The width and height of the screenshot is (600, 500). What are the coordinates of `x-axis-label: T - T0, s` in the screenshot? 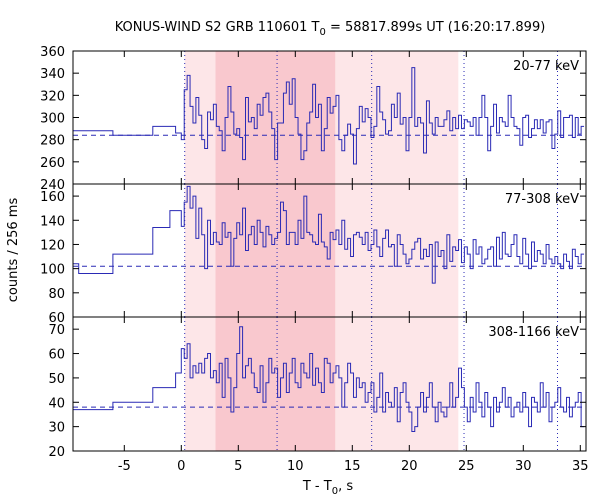 It's located at (327, 488).